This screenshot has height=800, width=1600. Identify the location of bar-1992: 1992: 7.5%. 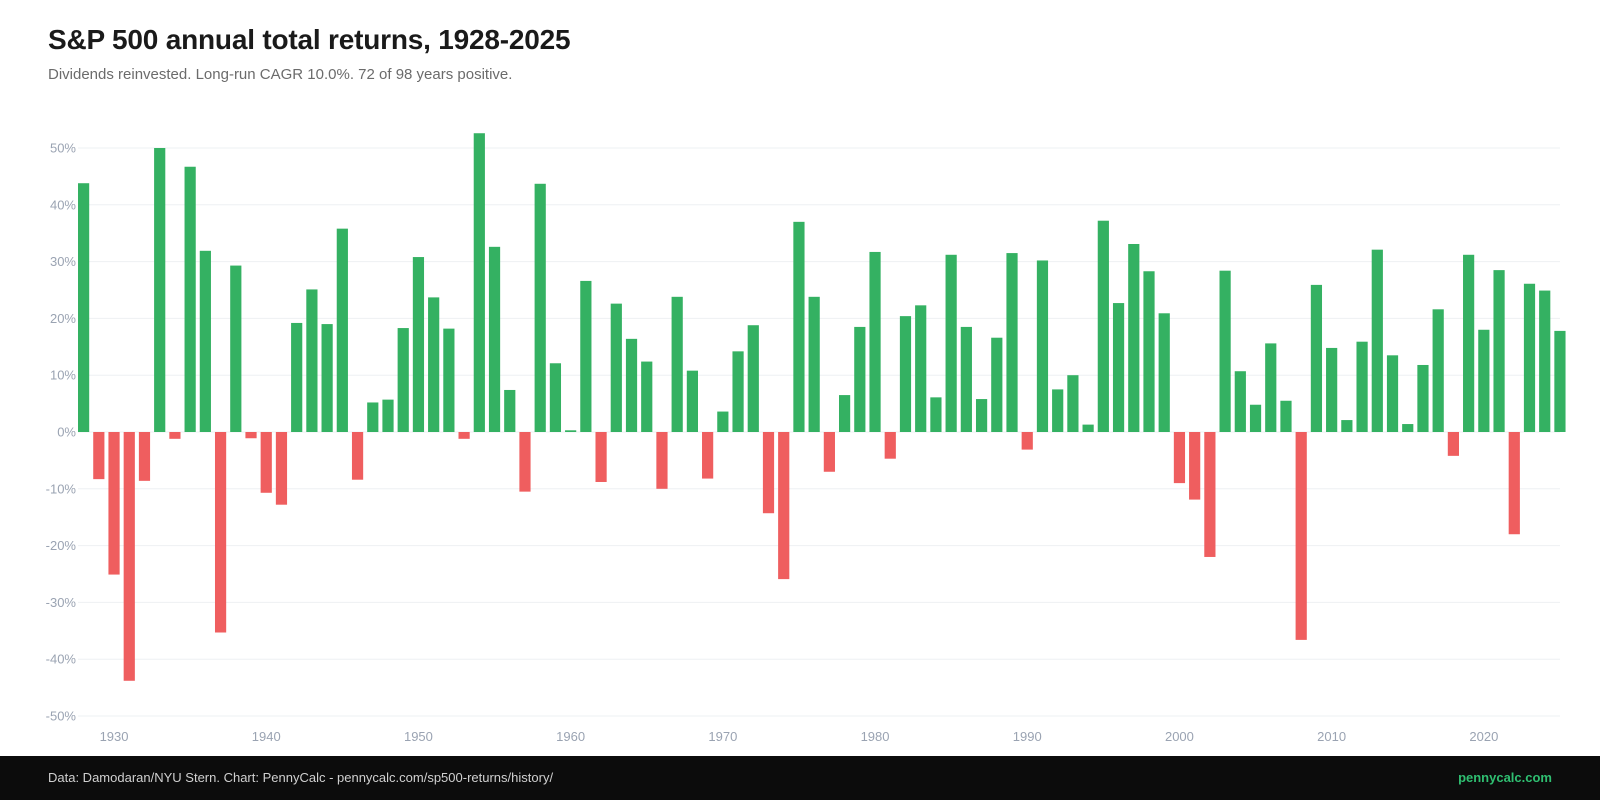
(1058, 410).